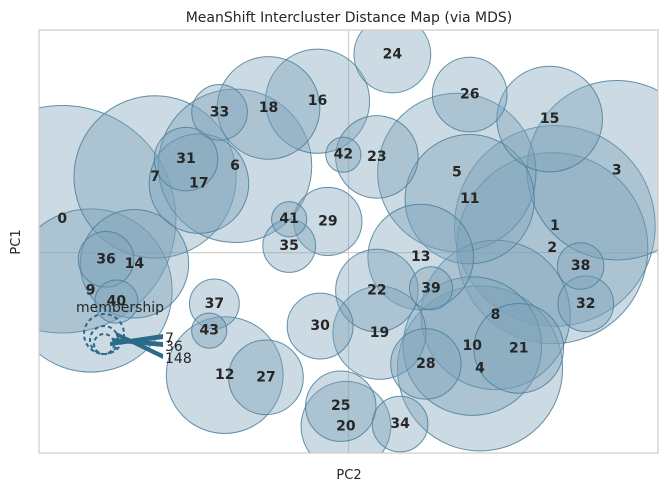 This screenshot has width=669, height=493. I want to click on cluster-label-1: 1, so click(555, 226).